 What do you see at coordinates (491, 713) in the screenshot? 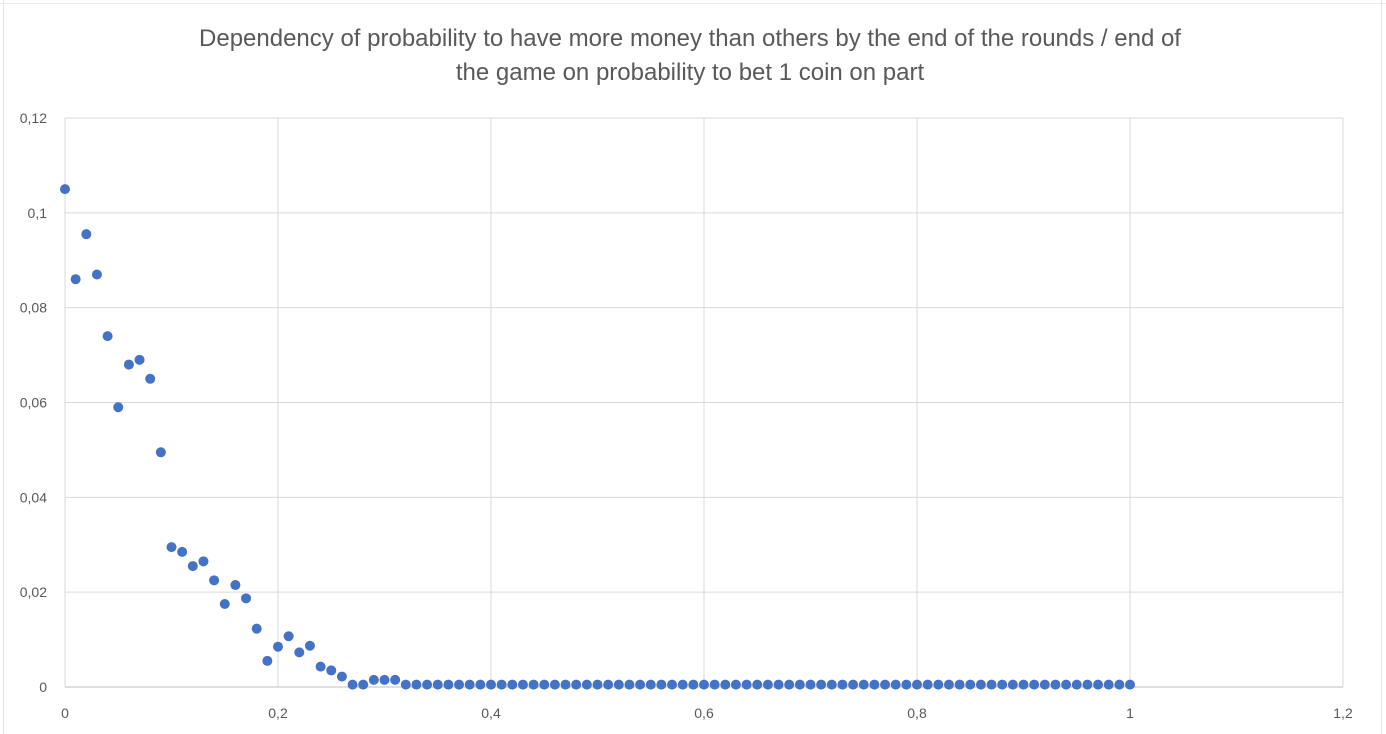
I see `x-tick-label: 0,4` at bounding box center [491, 713].